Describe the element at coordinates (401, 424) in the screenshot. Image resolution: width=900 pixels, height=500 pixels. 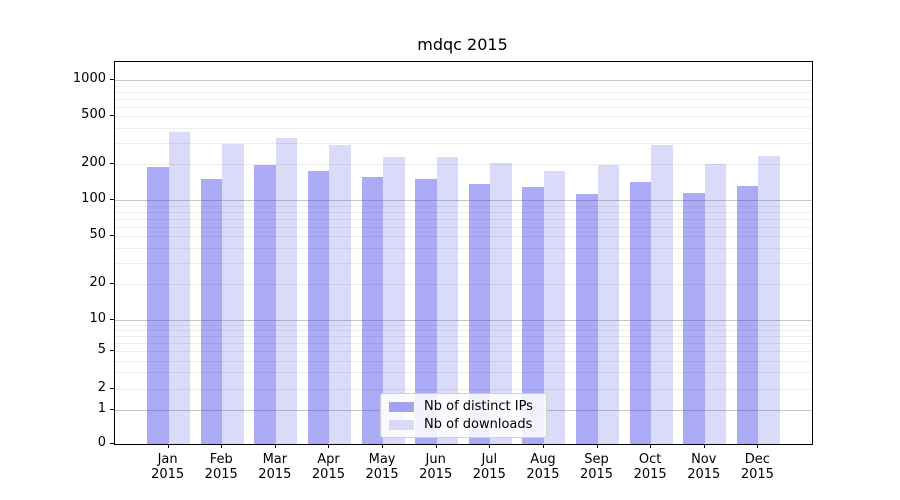
I see `legend-swatch-downloads` at that location.